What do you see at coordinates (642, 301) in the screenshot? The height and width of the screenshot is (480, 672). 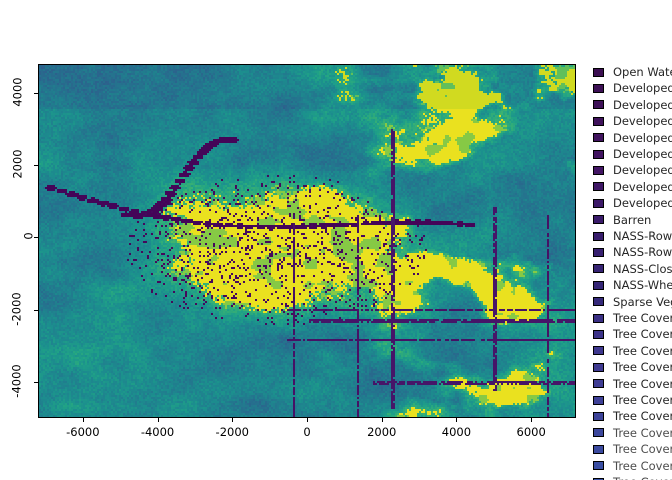 I see `legend-label: Sparse Veg` at bounding box center [642, 301].